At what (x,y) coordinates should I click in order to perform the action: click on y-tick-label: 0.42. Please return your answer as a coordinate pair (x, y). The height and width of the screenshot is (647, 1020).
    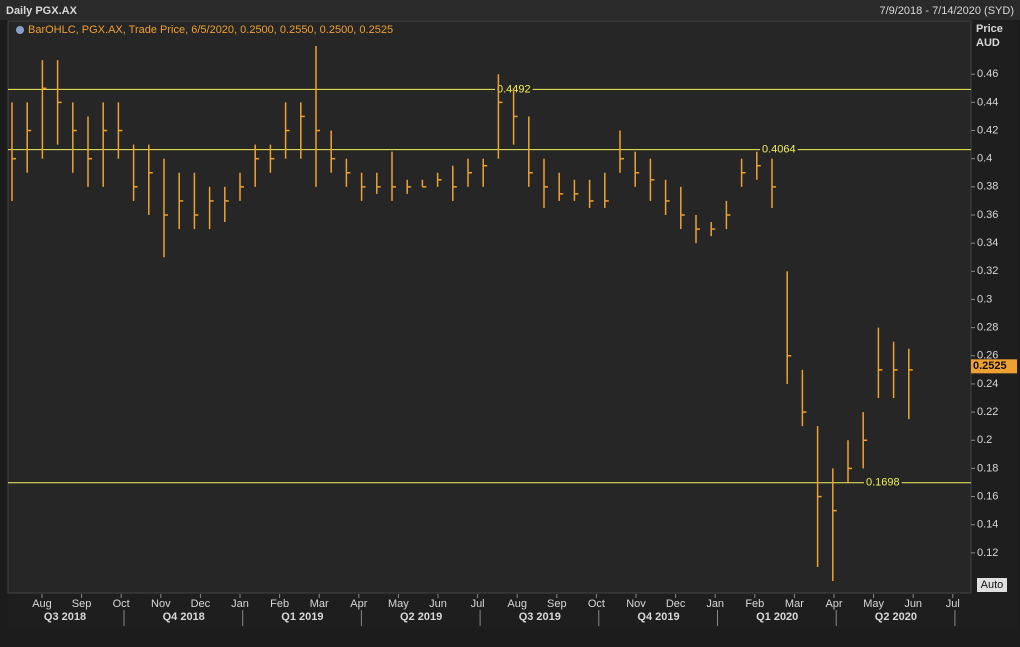
    Looking at the image, I should click on (987, 130).